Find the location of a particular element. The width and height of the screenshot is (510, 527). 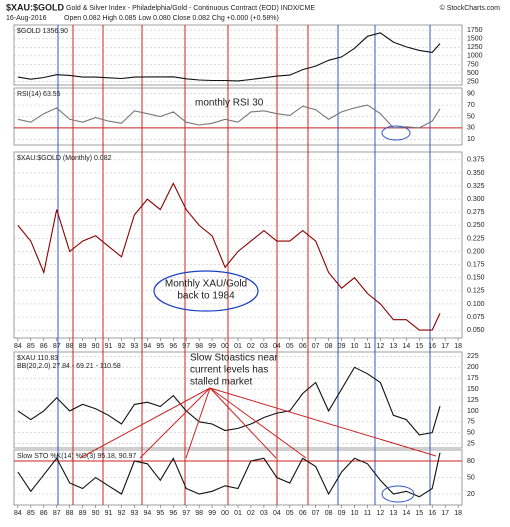

annotation: monthly RSI 30 is located at coordinates (229, 103).